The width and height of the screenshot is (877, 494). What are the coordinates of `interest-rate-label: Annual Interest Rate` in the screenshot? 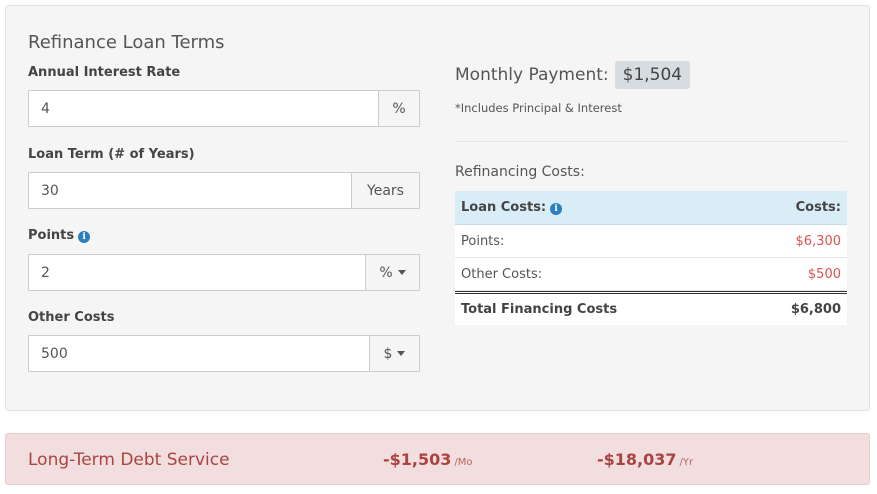 It's located at (104, 72).